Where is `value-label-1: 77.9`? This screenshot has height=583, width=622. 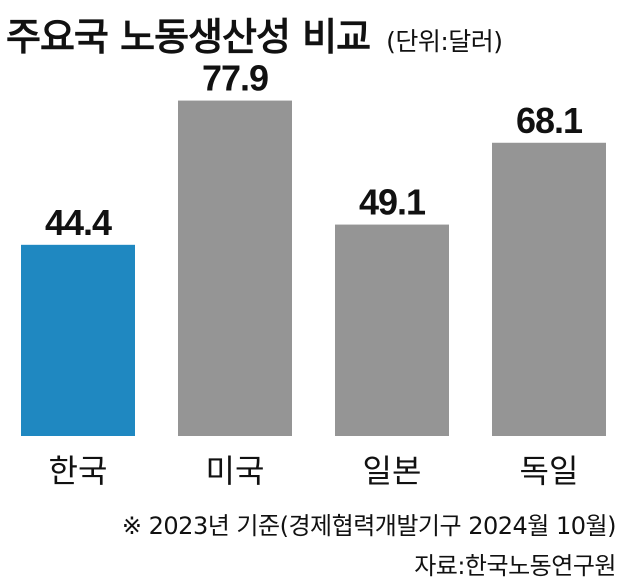 value-label-1: 77.9 is located at coordinates (235, 78).